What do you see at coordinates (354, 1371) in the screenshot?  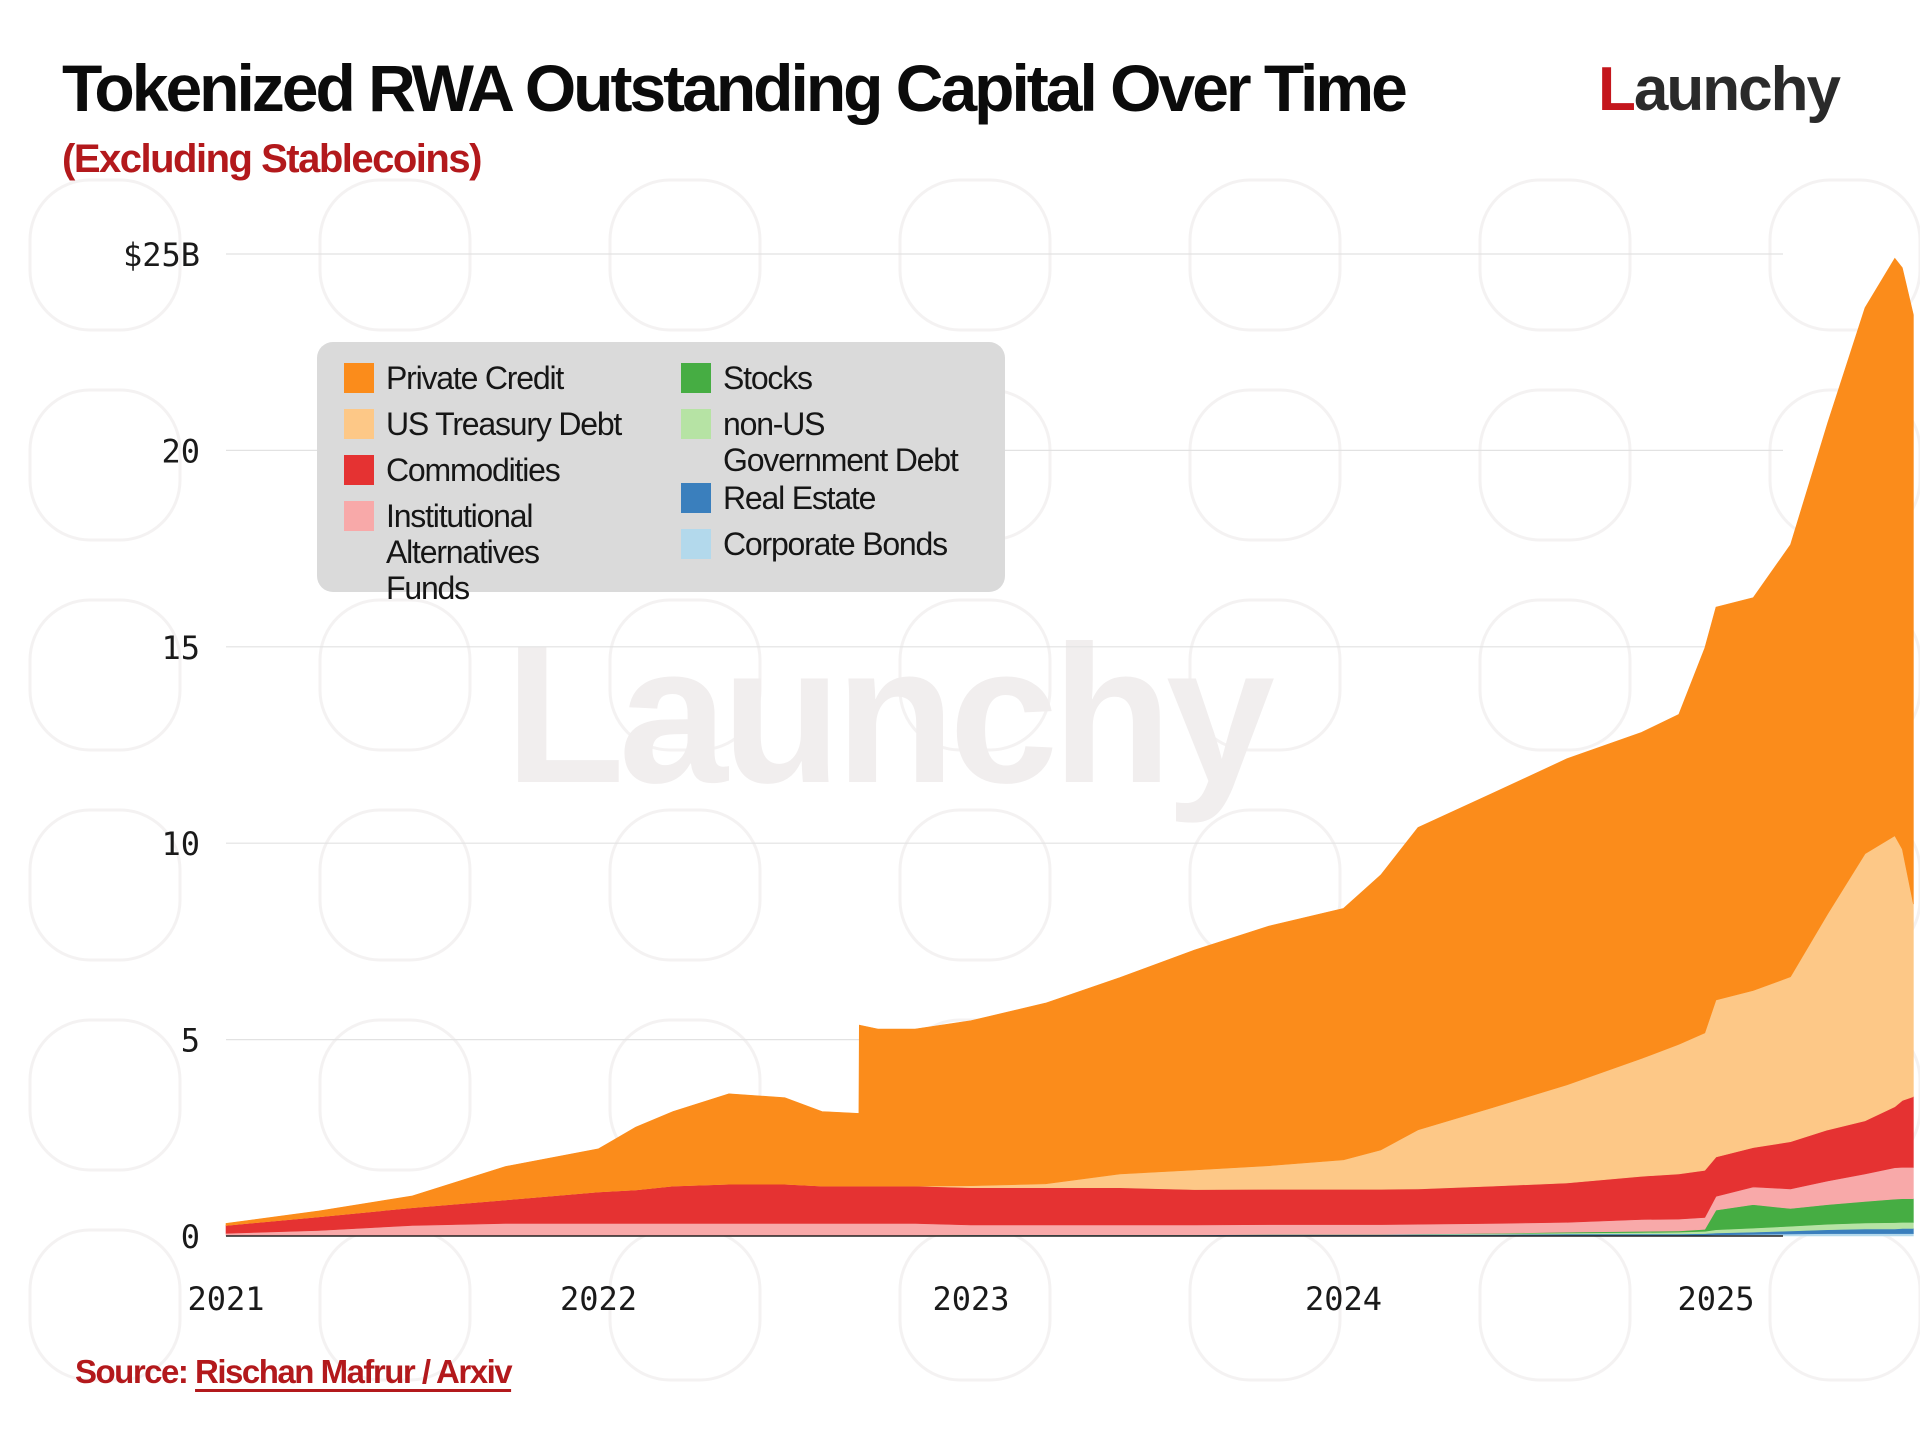 I see `source-link: Rischan Mafrur / Arxiv` at bounding box center [354, 1371].